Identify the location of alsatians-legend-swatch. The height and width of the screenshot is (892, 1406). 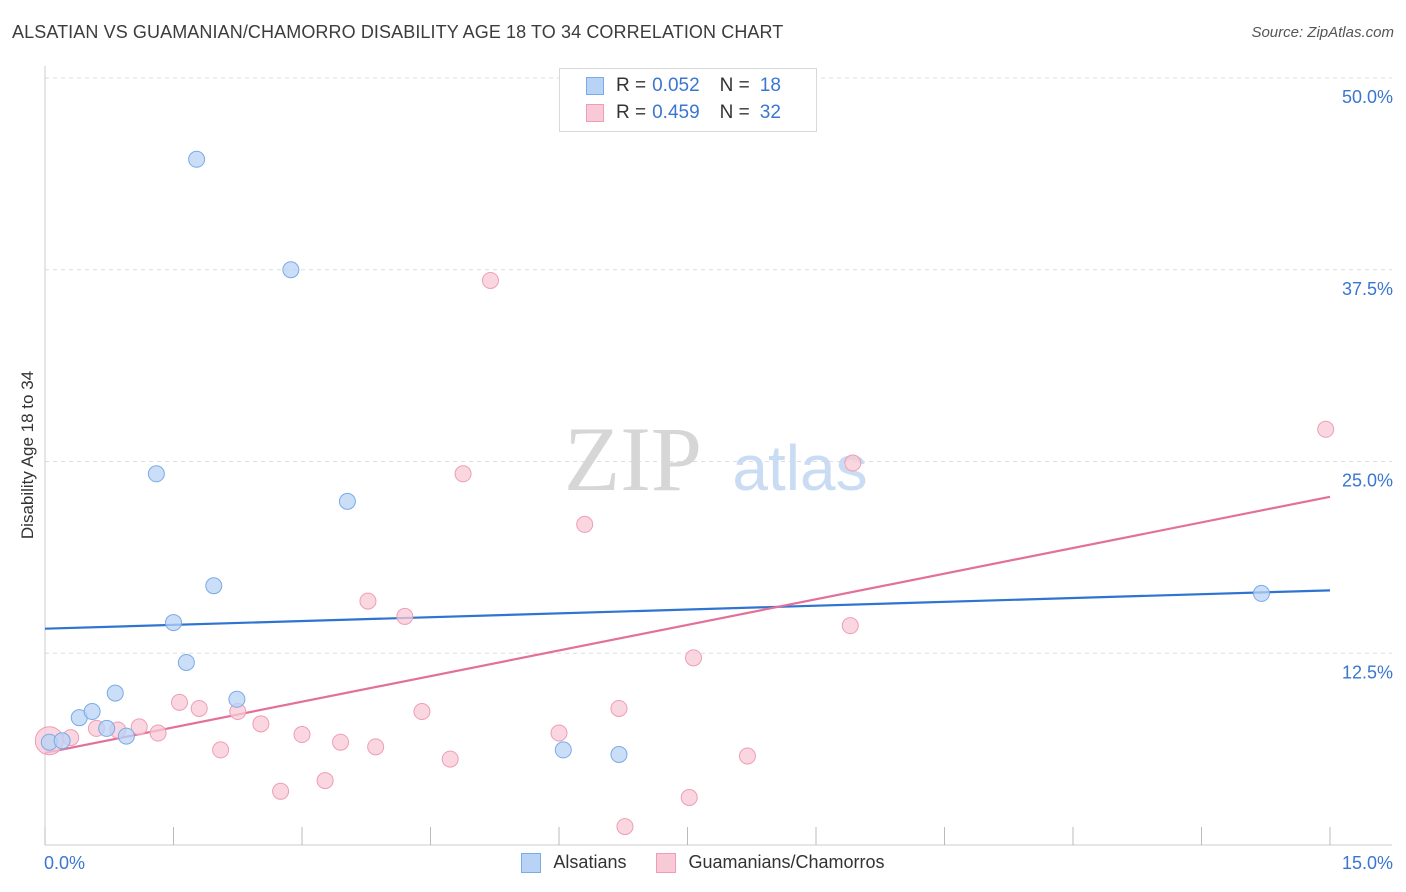
(531, 862).